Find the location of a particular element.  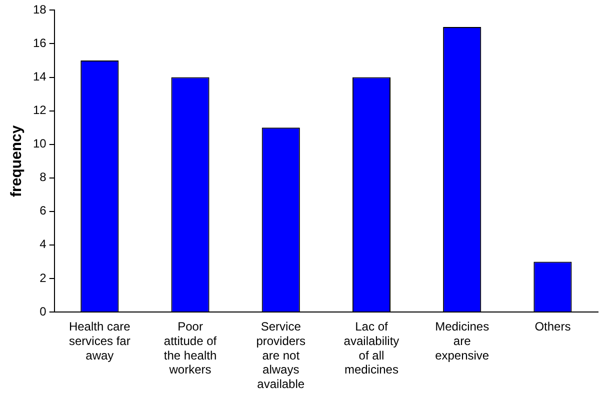

y-tick-label: 4 is located at coordinates (43, 244).